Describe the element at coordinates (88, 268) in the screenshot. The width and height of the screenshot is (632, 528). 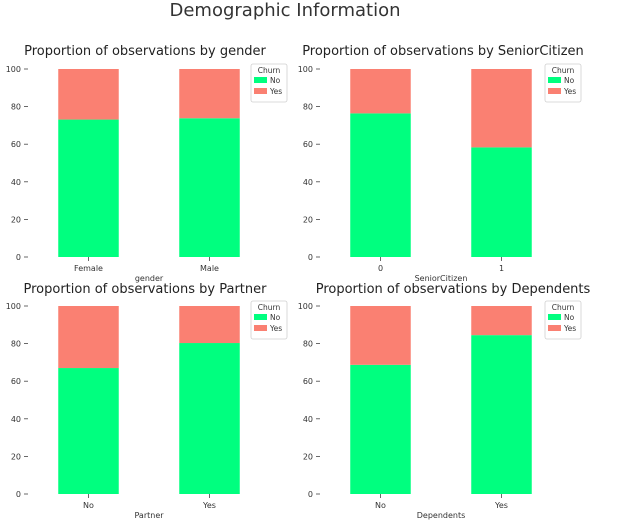
I see `x-tick-label: Female` at that location.